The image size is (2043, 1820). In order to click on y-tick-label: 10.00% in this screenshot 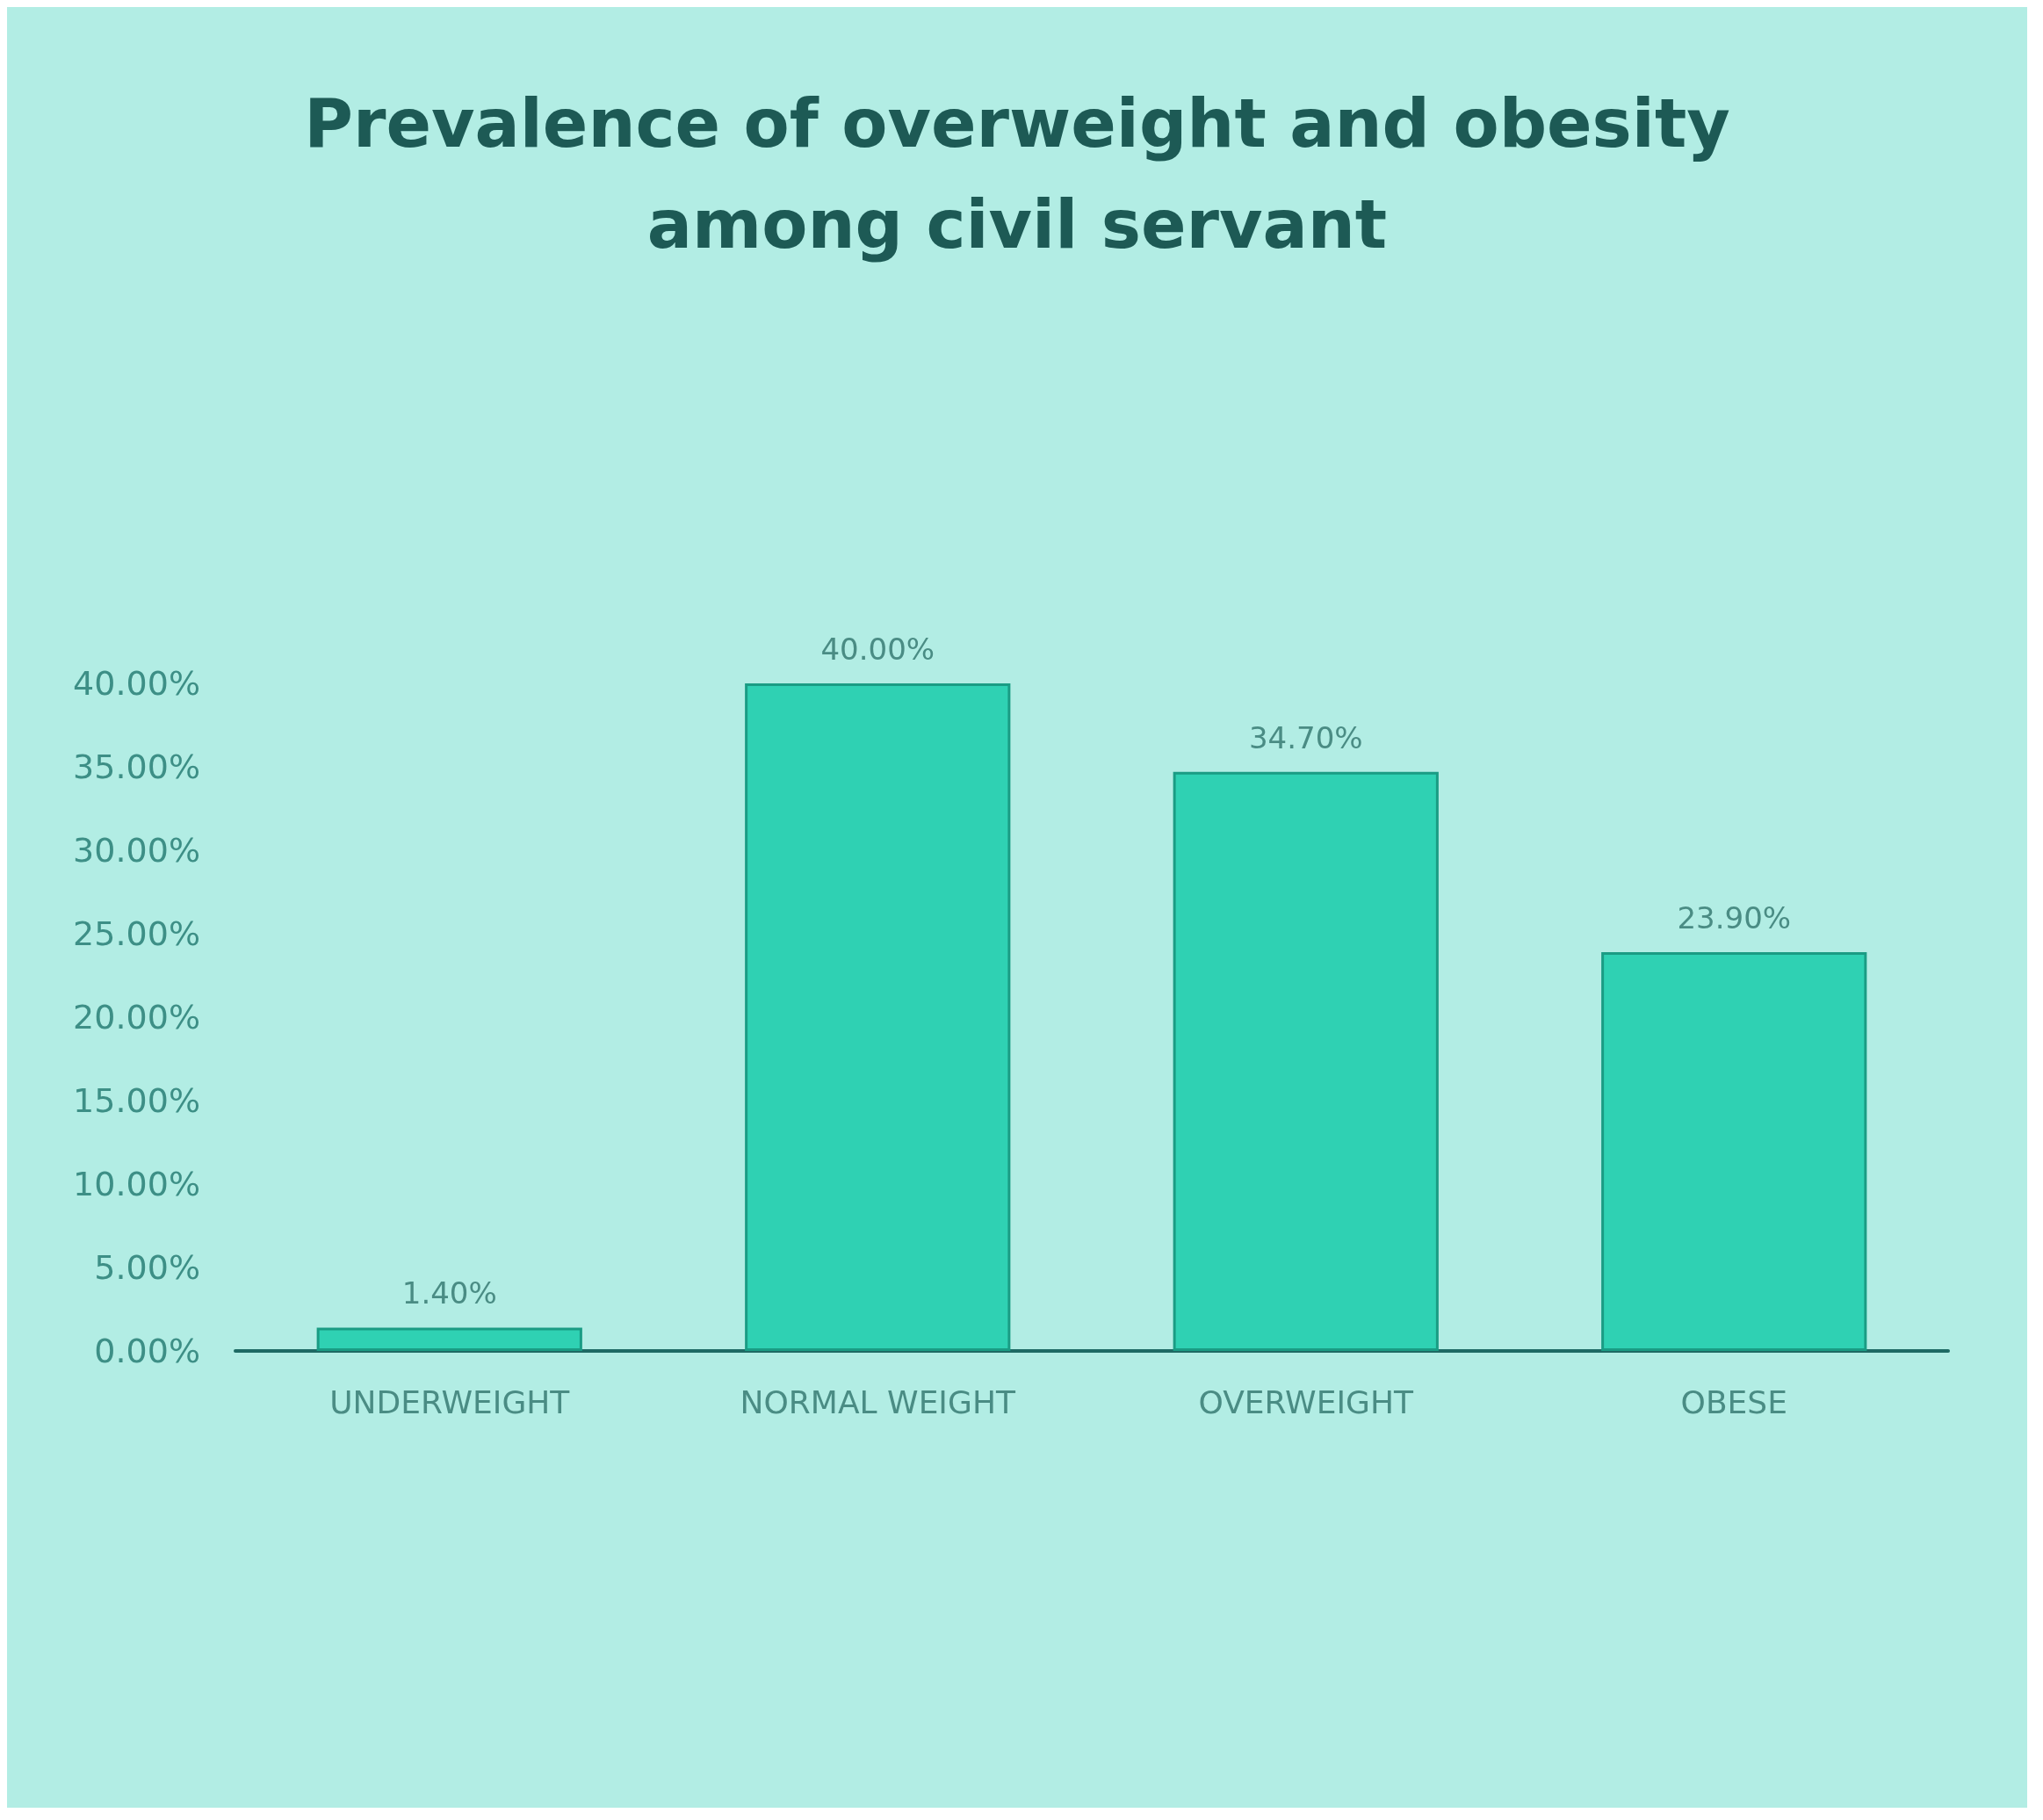, I will do `click(136, 1184)`.